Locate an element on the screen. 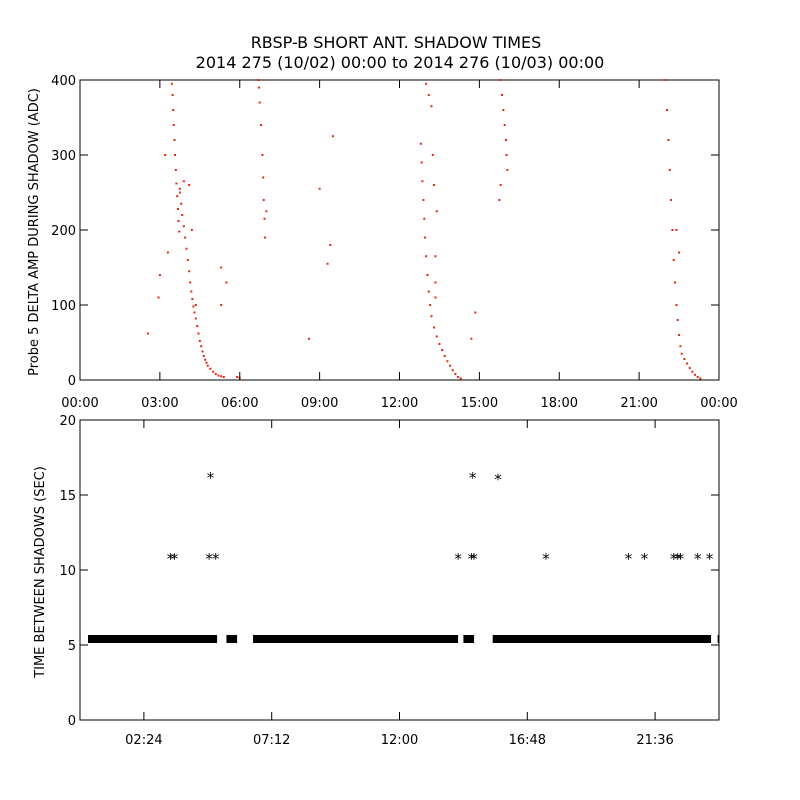 The width and height of the screenshot is (800, 800). bottom-points: **** * * *** ** * * *** * * is located at coordinates (440, 518).